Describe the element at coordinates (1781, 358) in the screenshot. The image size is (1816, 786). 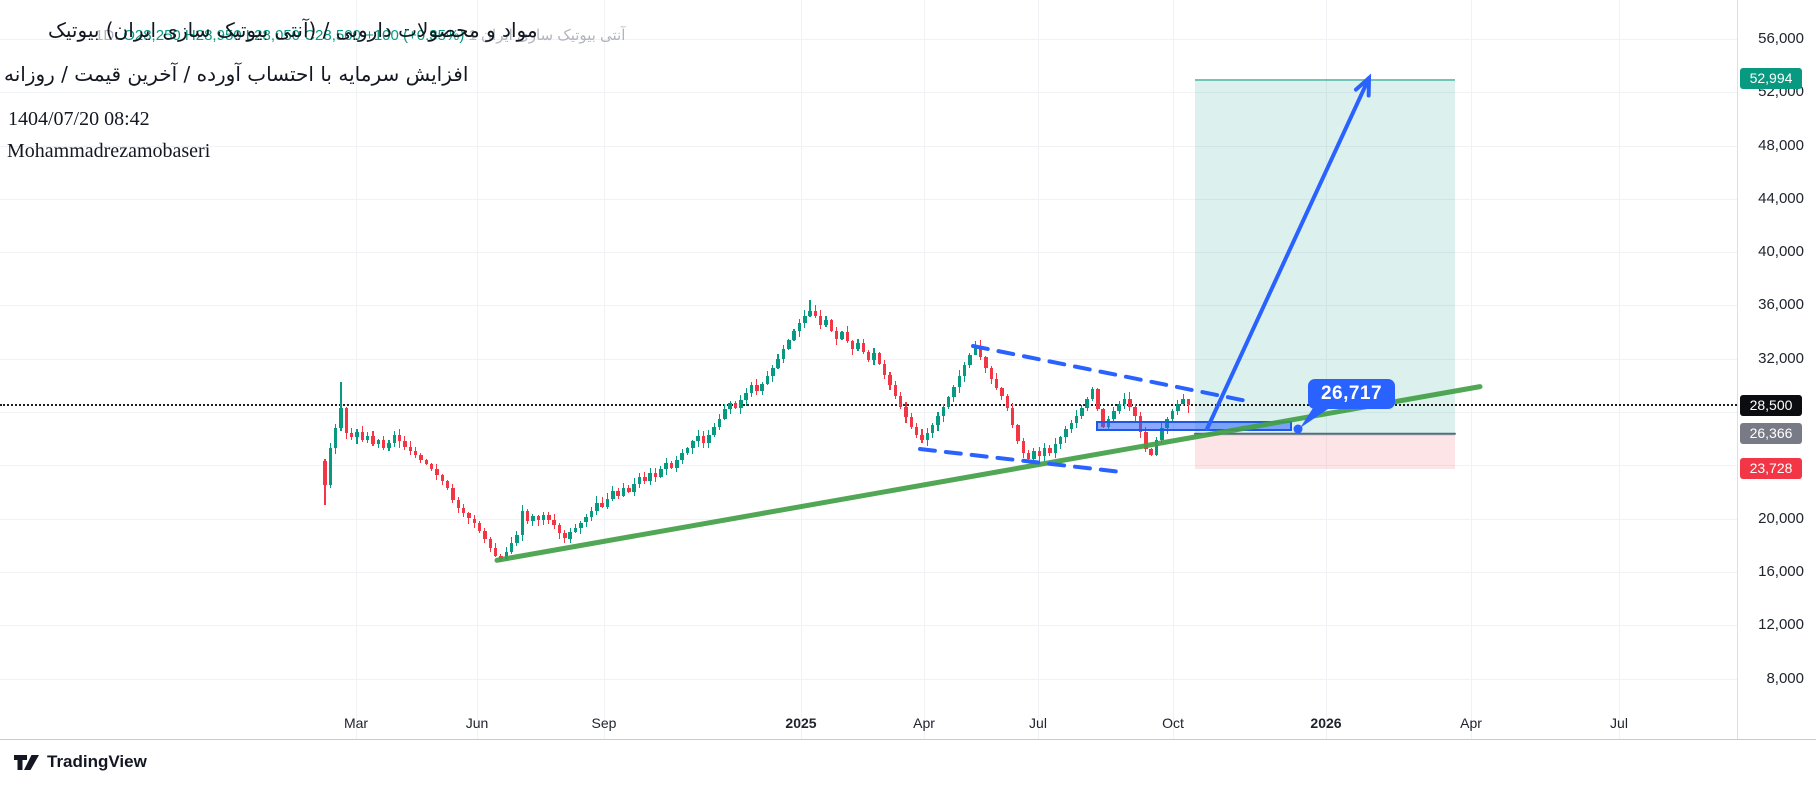
I see `price-tick-label: 32,000` at that location.